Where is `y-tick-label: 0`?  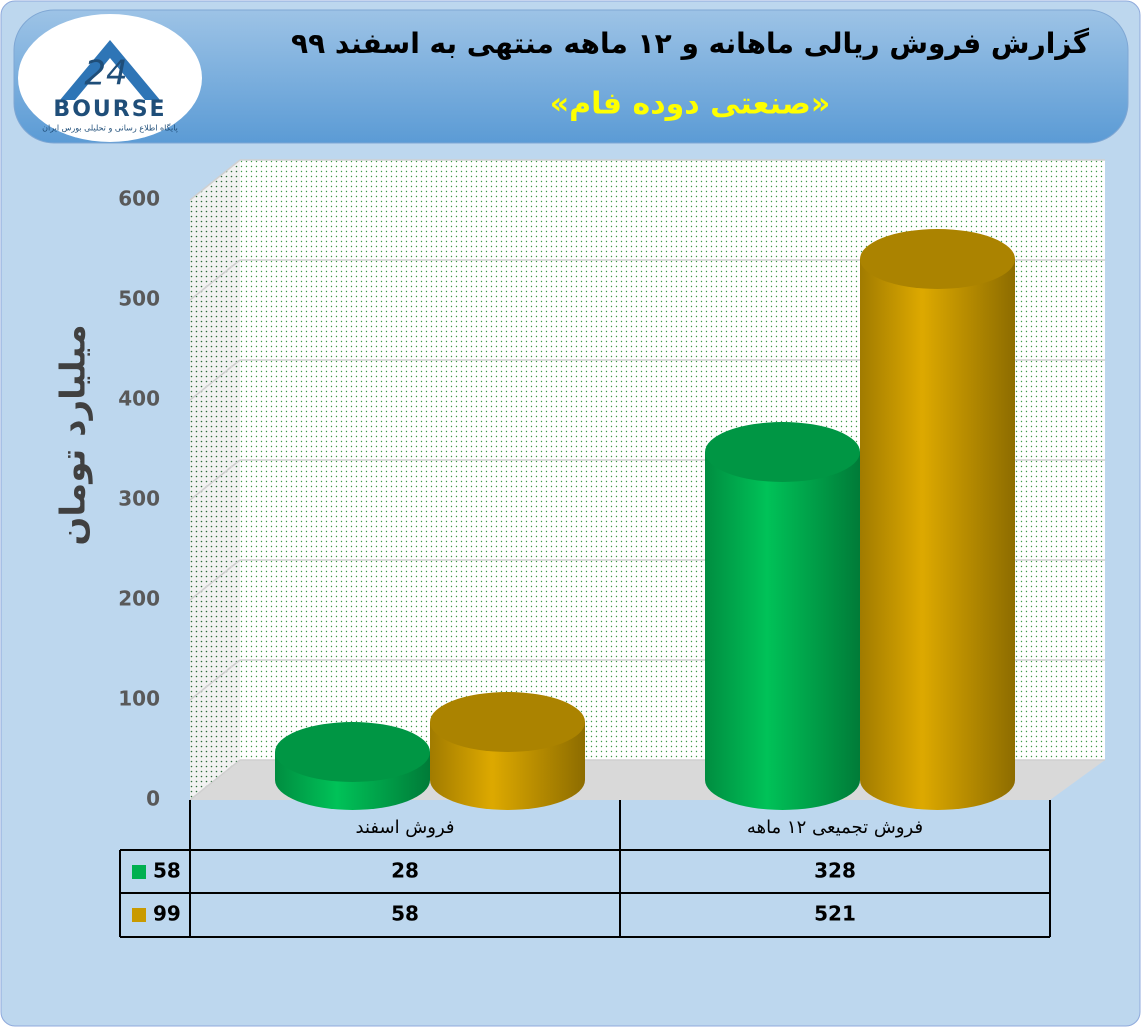
y-tick-label: 0 is located at coordinates (153, 799).